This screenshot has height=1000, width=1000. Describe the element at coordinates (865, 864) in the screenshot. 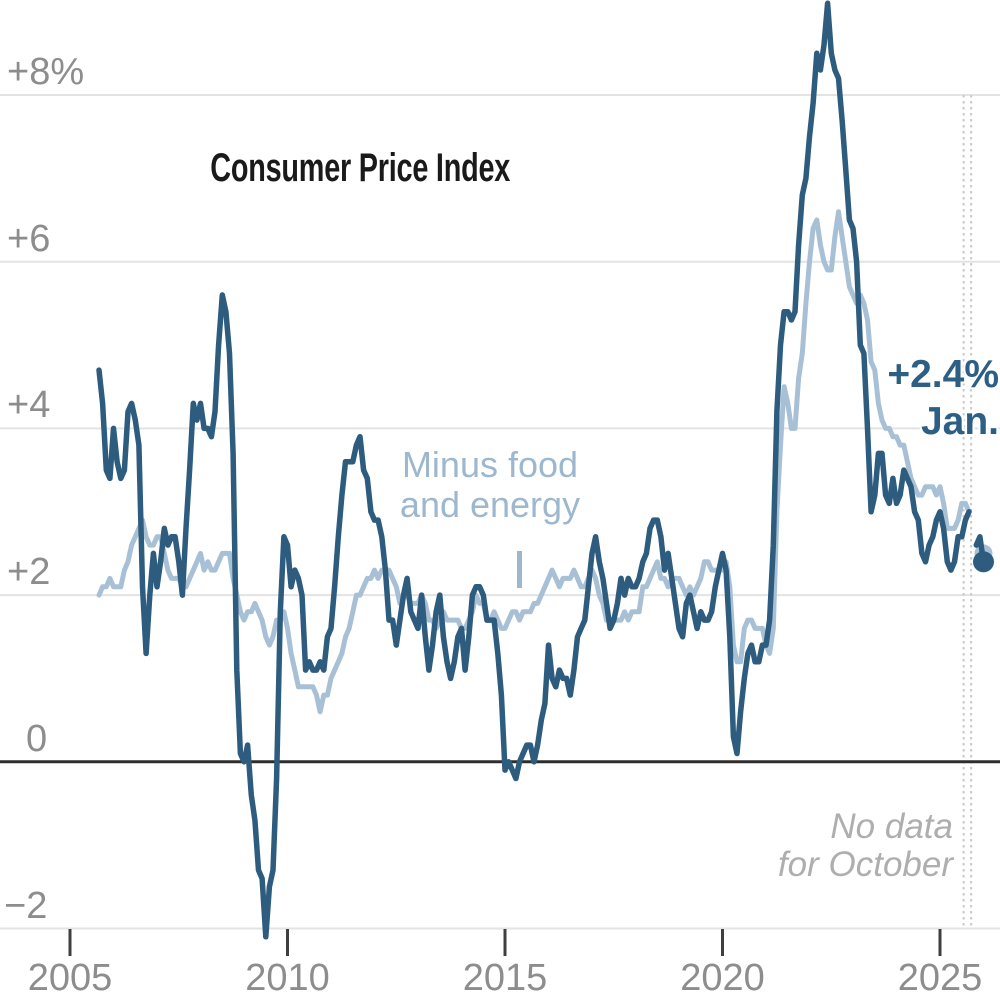

I see `missing-data-note-line2: for October` at that location.